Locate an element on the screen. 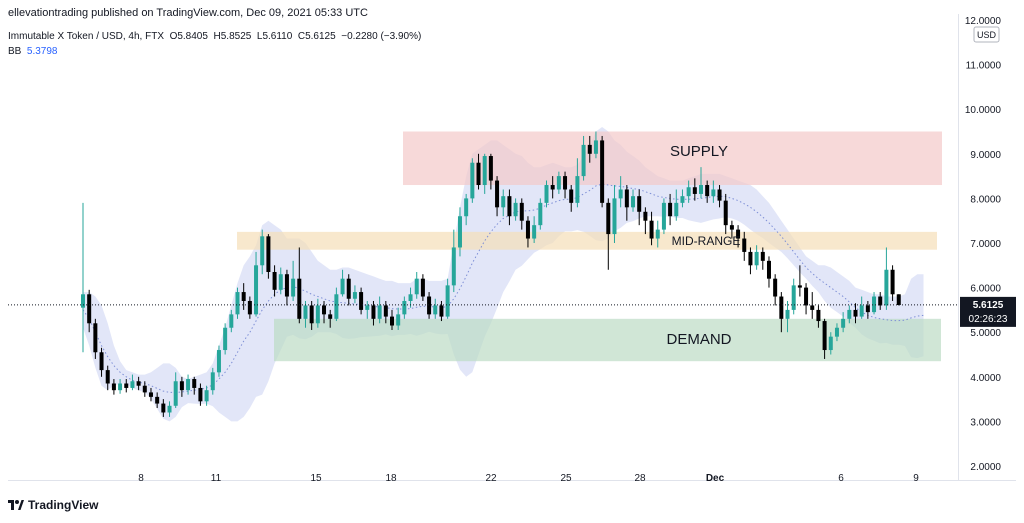 Image resolution: width=1024 pixels, height=523 pixels. zone-mid-range is located at coordinates (587, 240).